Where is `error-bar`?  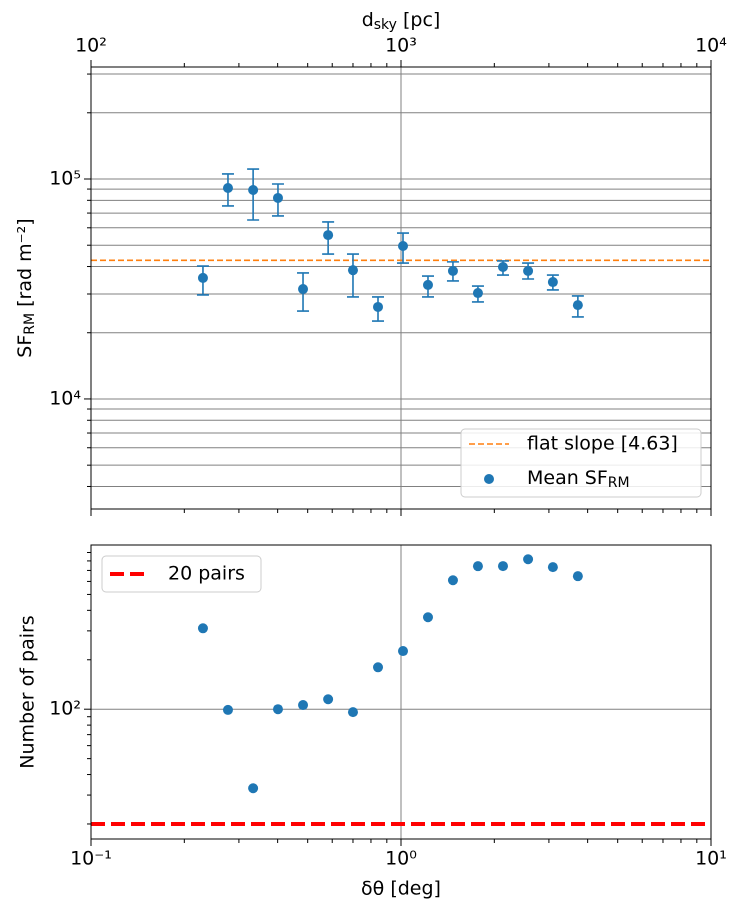 error-bar is located at coordinates (352, 275).